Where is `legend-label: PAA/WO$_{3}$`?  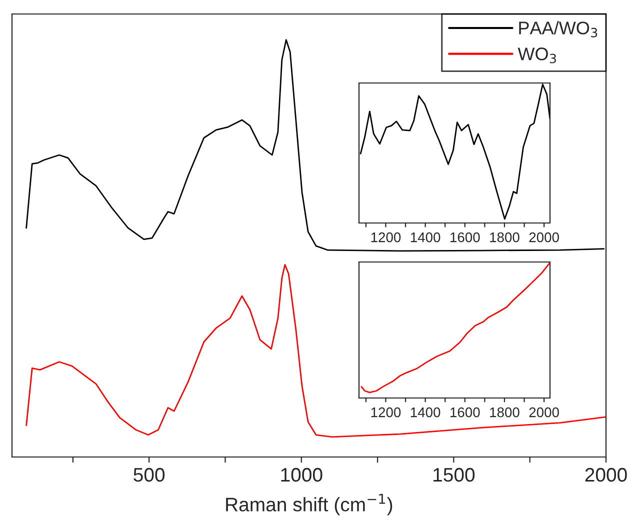 legend-label: PAA/WO$_{3}$ is located at coordinates (558, 29).